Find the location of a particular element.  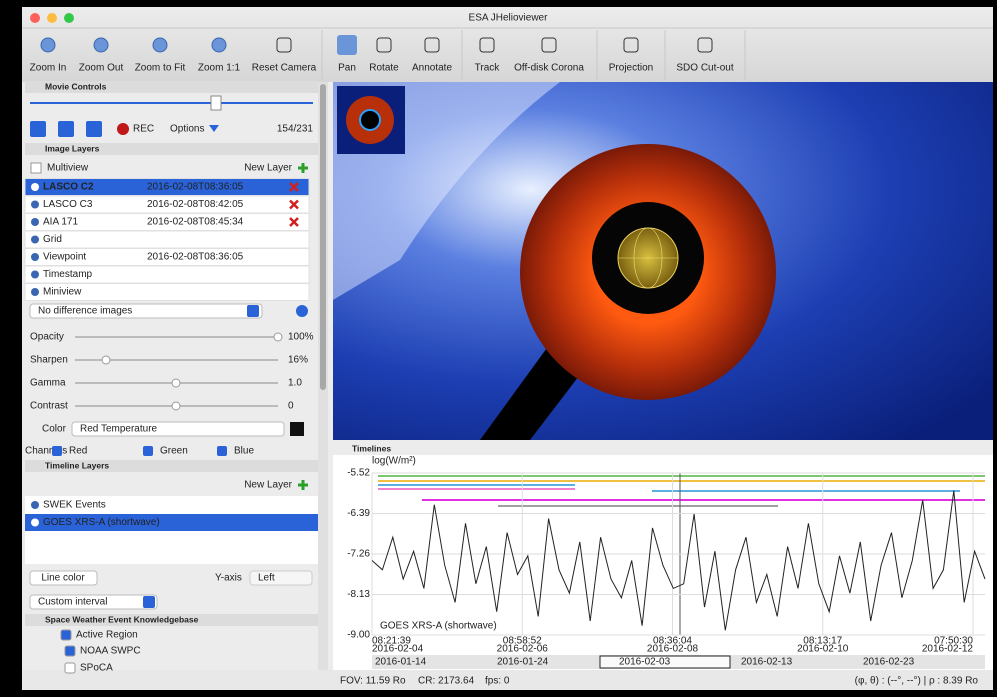

layer-name: Viewpoint is located at coordinates (64, 257).